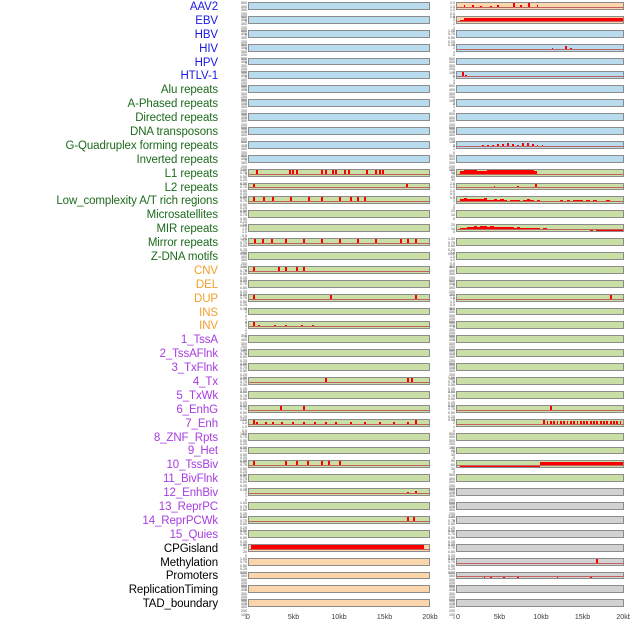 This screenshot has height=630, width=630. I want to click on track-row: INS 4 3 2 1 0 500 400 300 200 100 0, so click(315, 317).